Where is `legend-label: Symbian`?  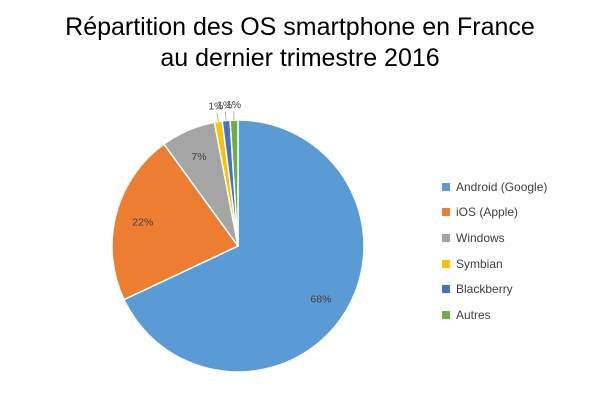 legend-label: Symbian is located at coordinates (479, 263).